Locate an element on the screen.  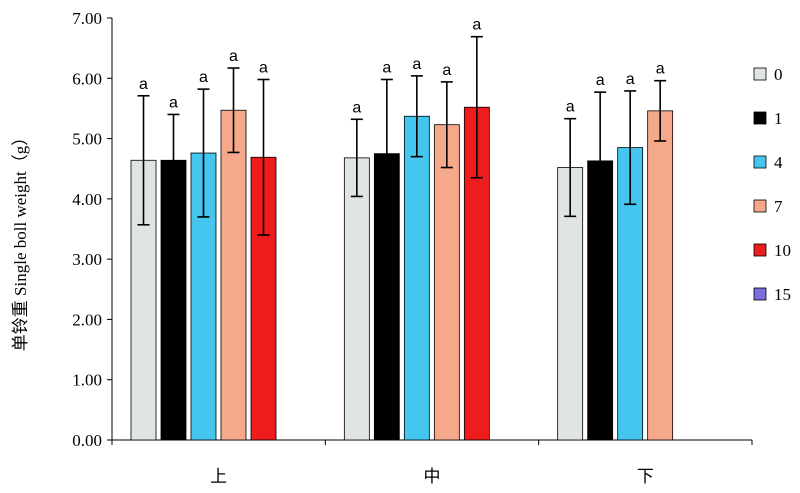
x-category-label: 下 is located at coordinates (645, 477).